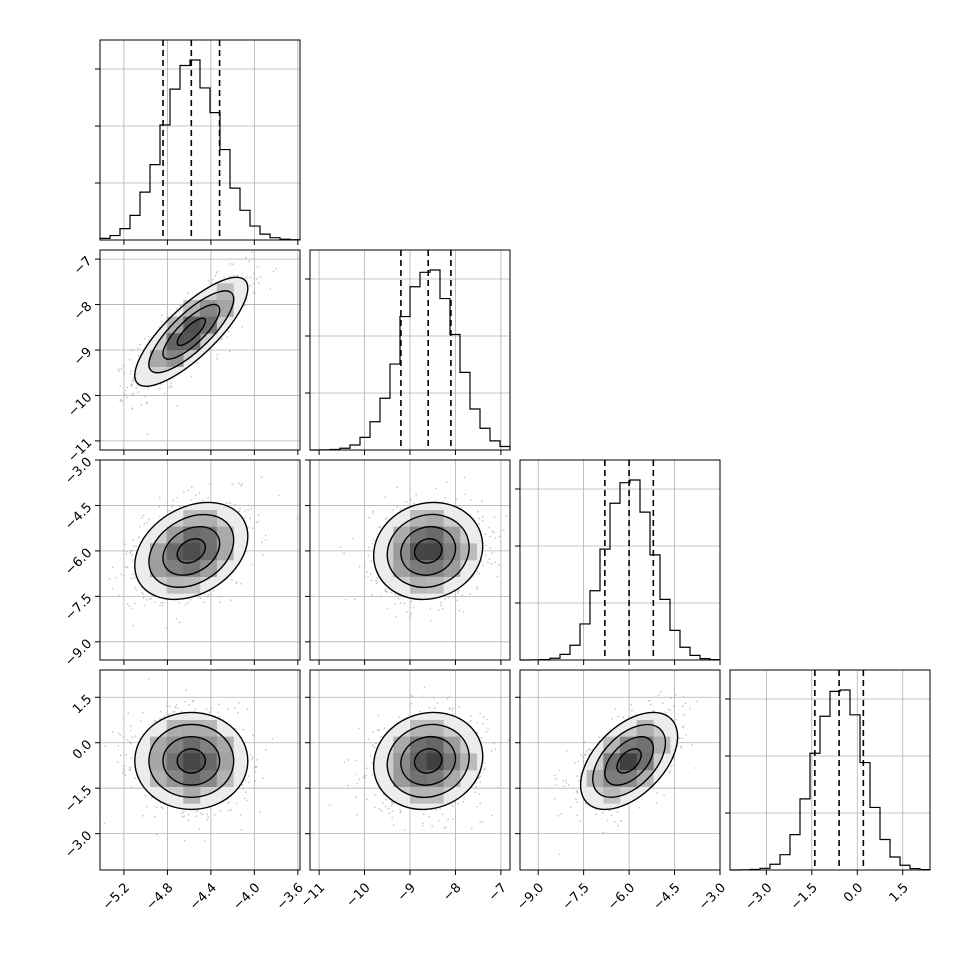 This screenshot has height=970, width=970. I want to click on y-tick-label: 1.5, so click(82, 704).